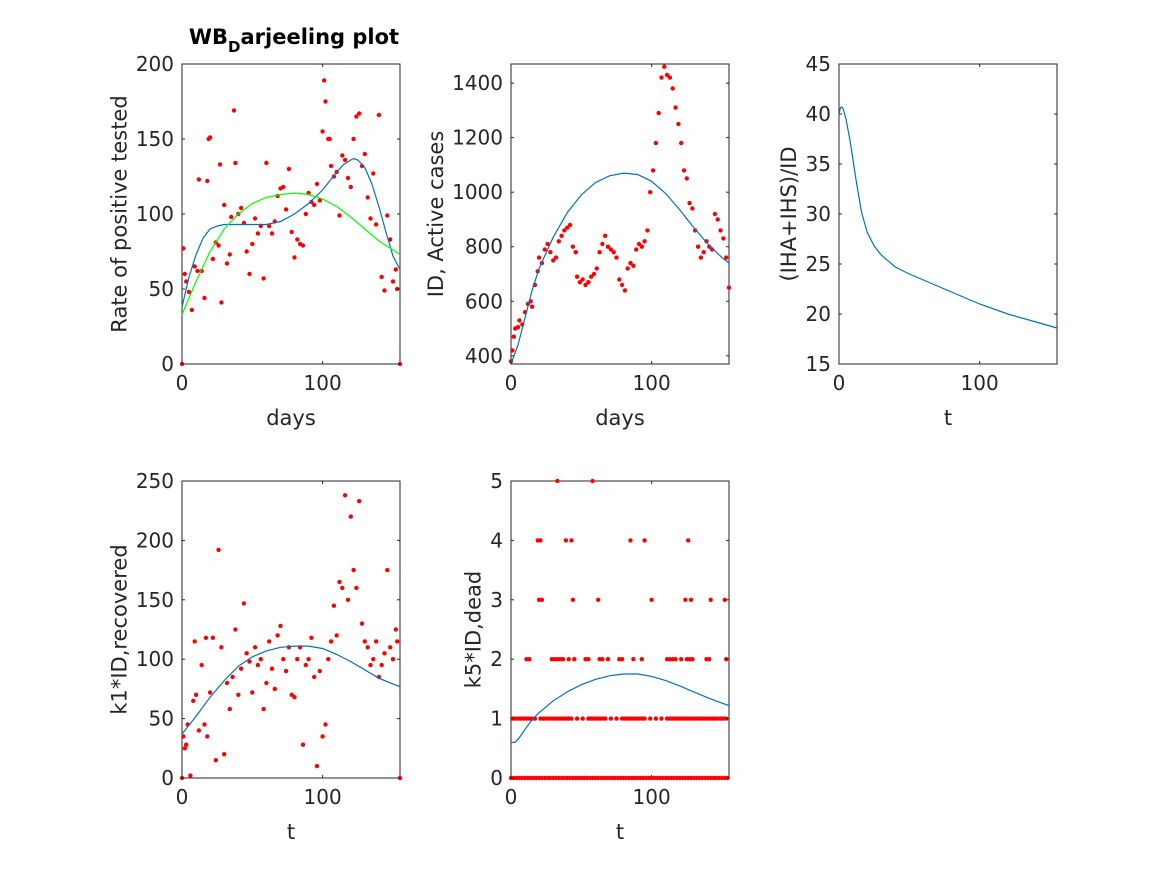 The image size is (1167, 875). What do you see at coordinates (484, 247) in the screenshot?
I see `y-tick-label: 800` at bounding box center [484, 247].